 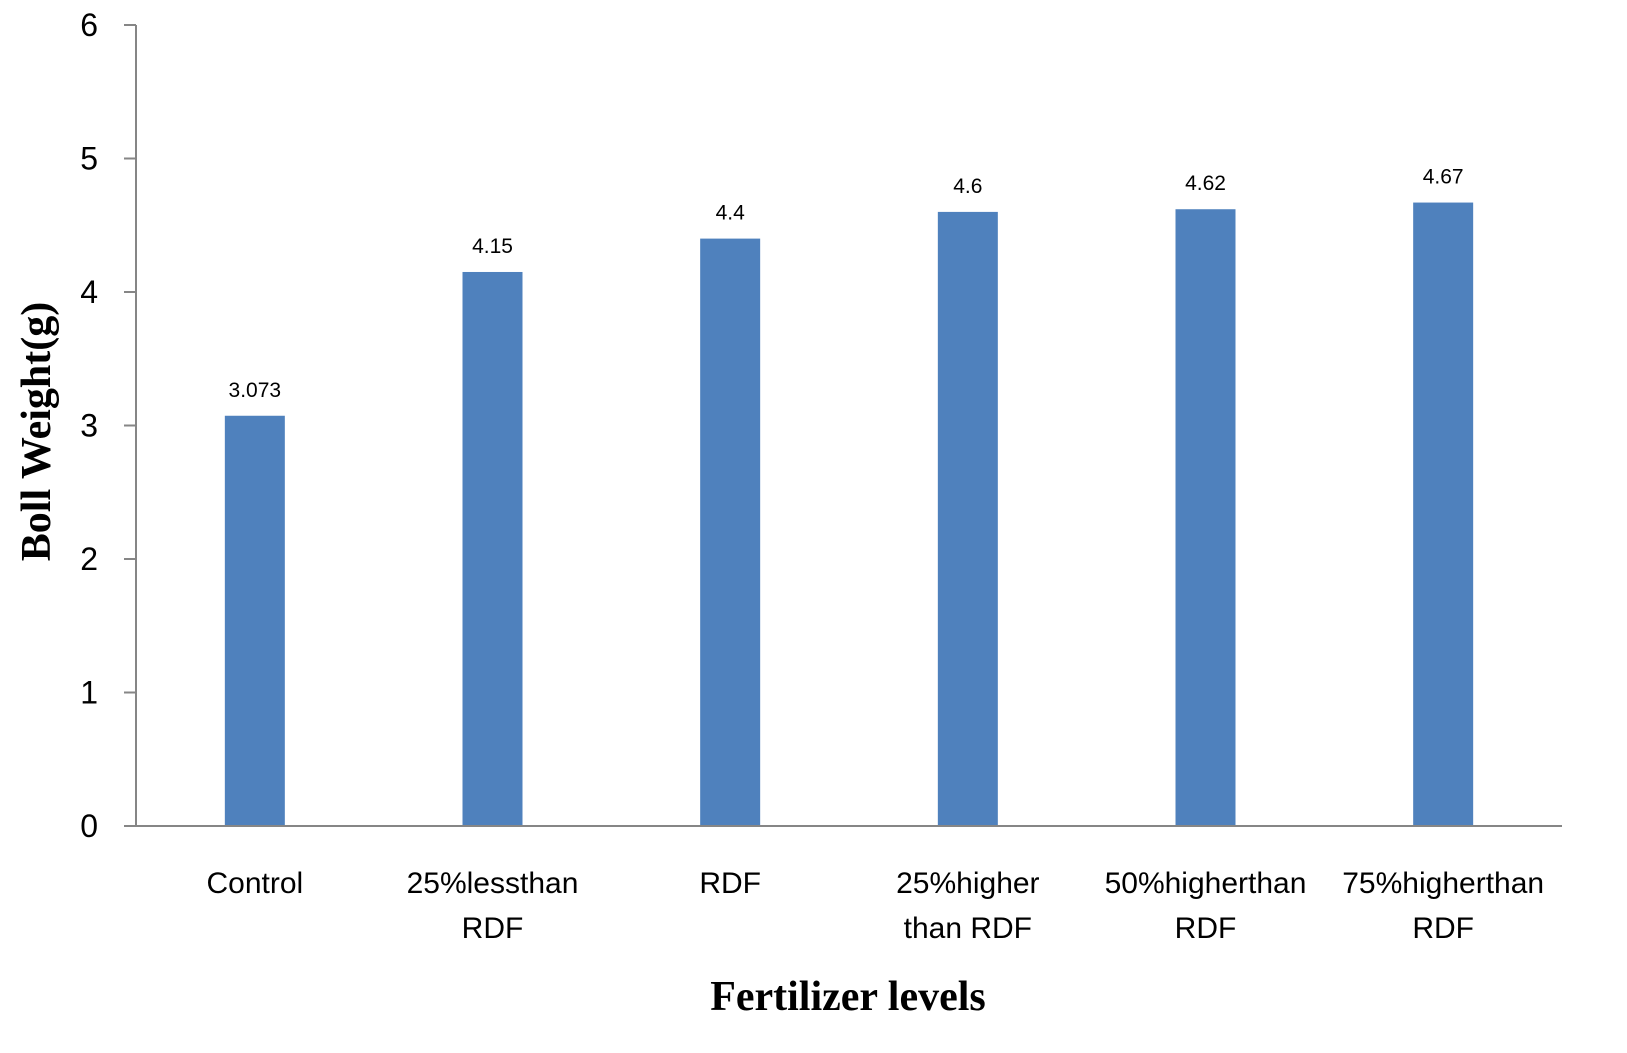 I want to click on y-tick-label: 6, so click(x=89, y=25).